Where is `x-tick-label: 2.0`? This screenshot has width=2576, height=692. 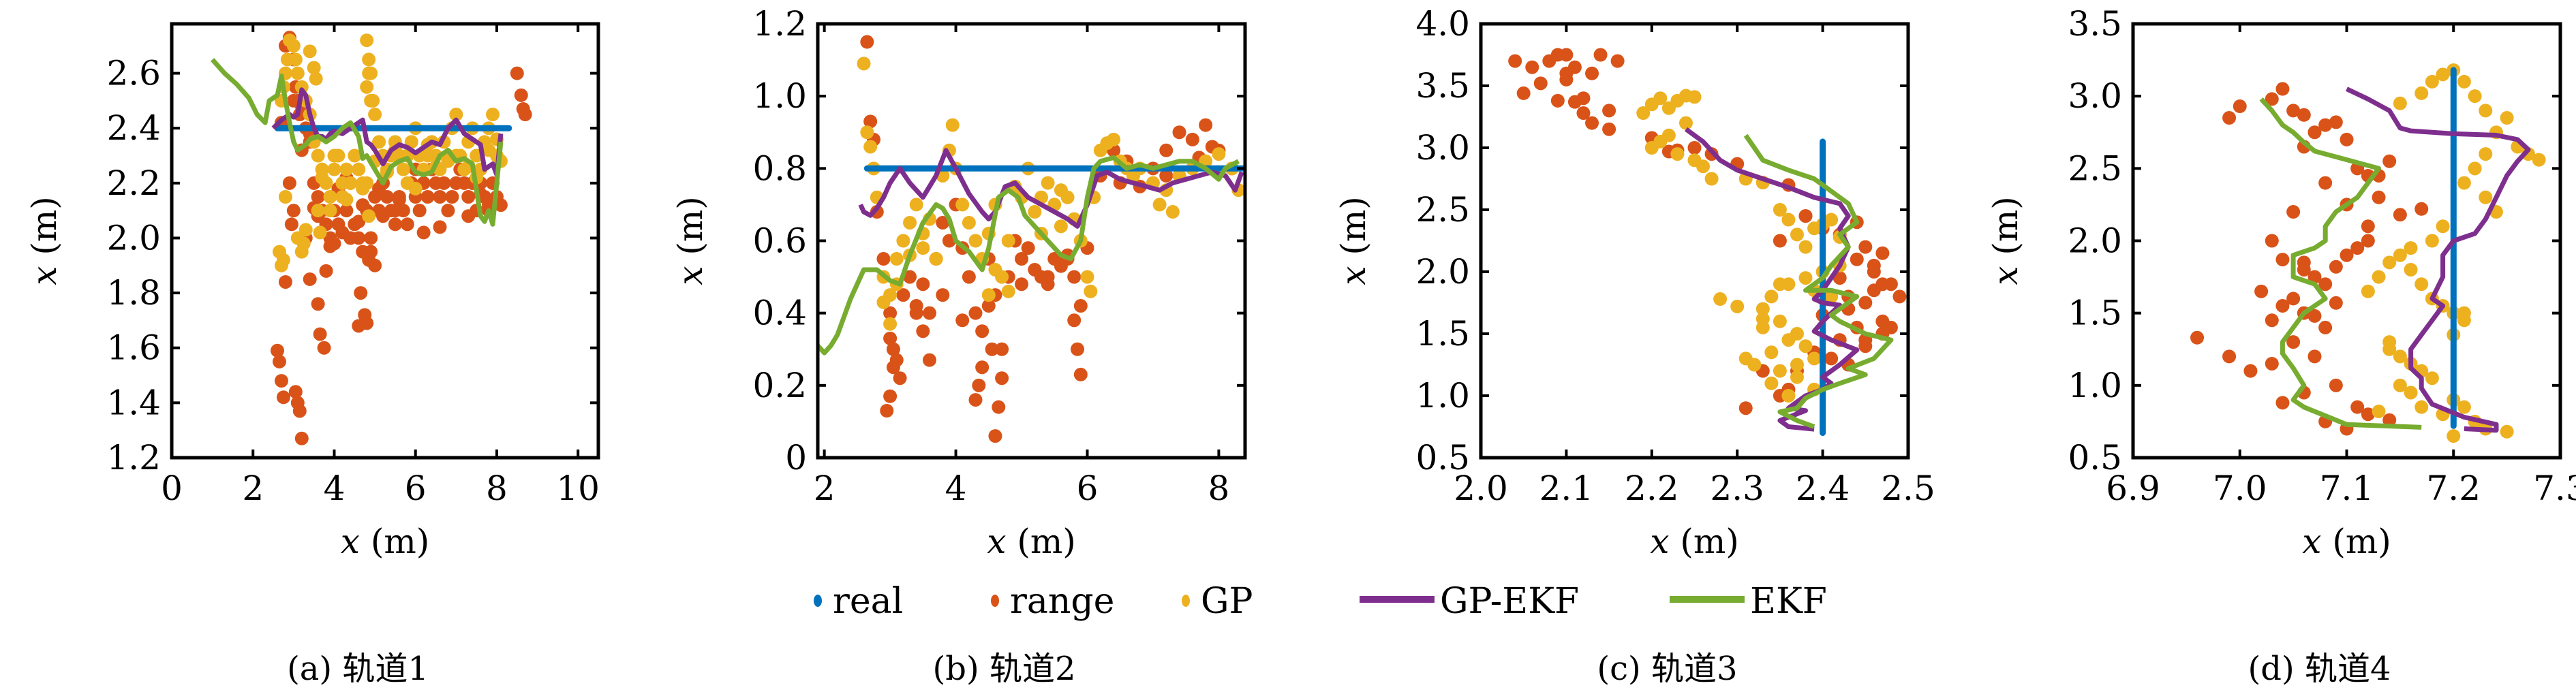 x-tick-label: 2.0 is located at coordinates (1481, 489).